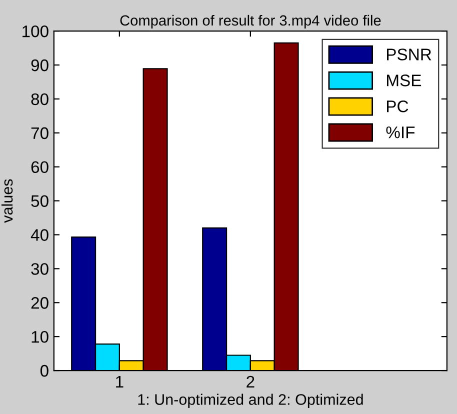 This screenshot has width=457, height=414. Describe the element at coordinates (35, 31) in the screenshot. I see `y-tick-label: 100` at that location.